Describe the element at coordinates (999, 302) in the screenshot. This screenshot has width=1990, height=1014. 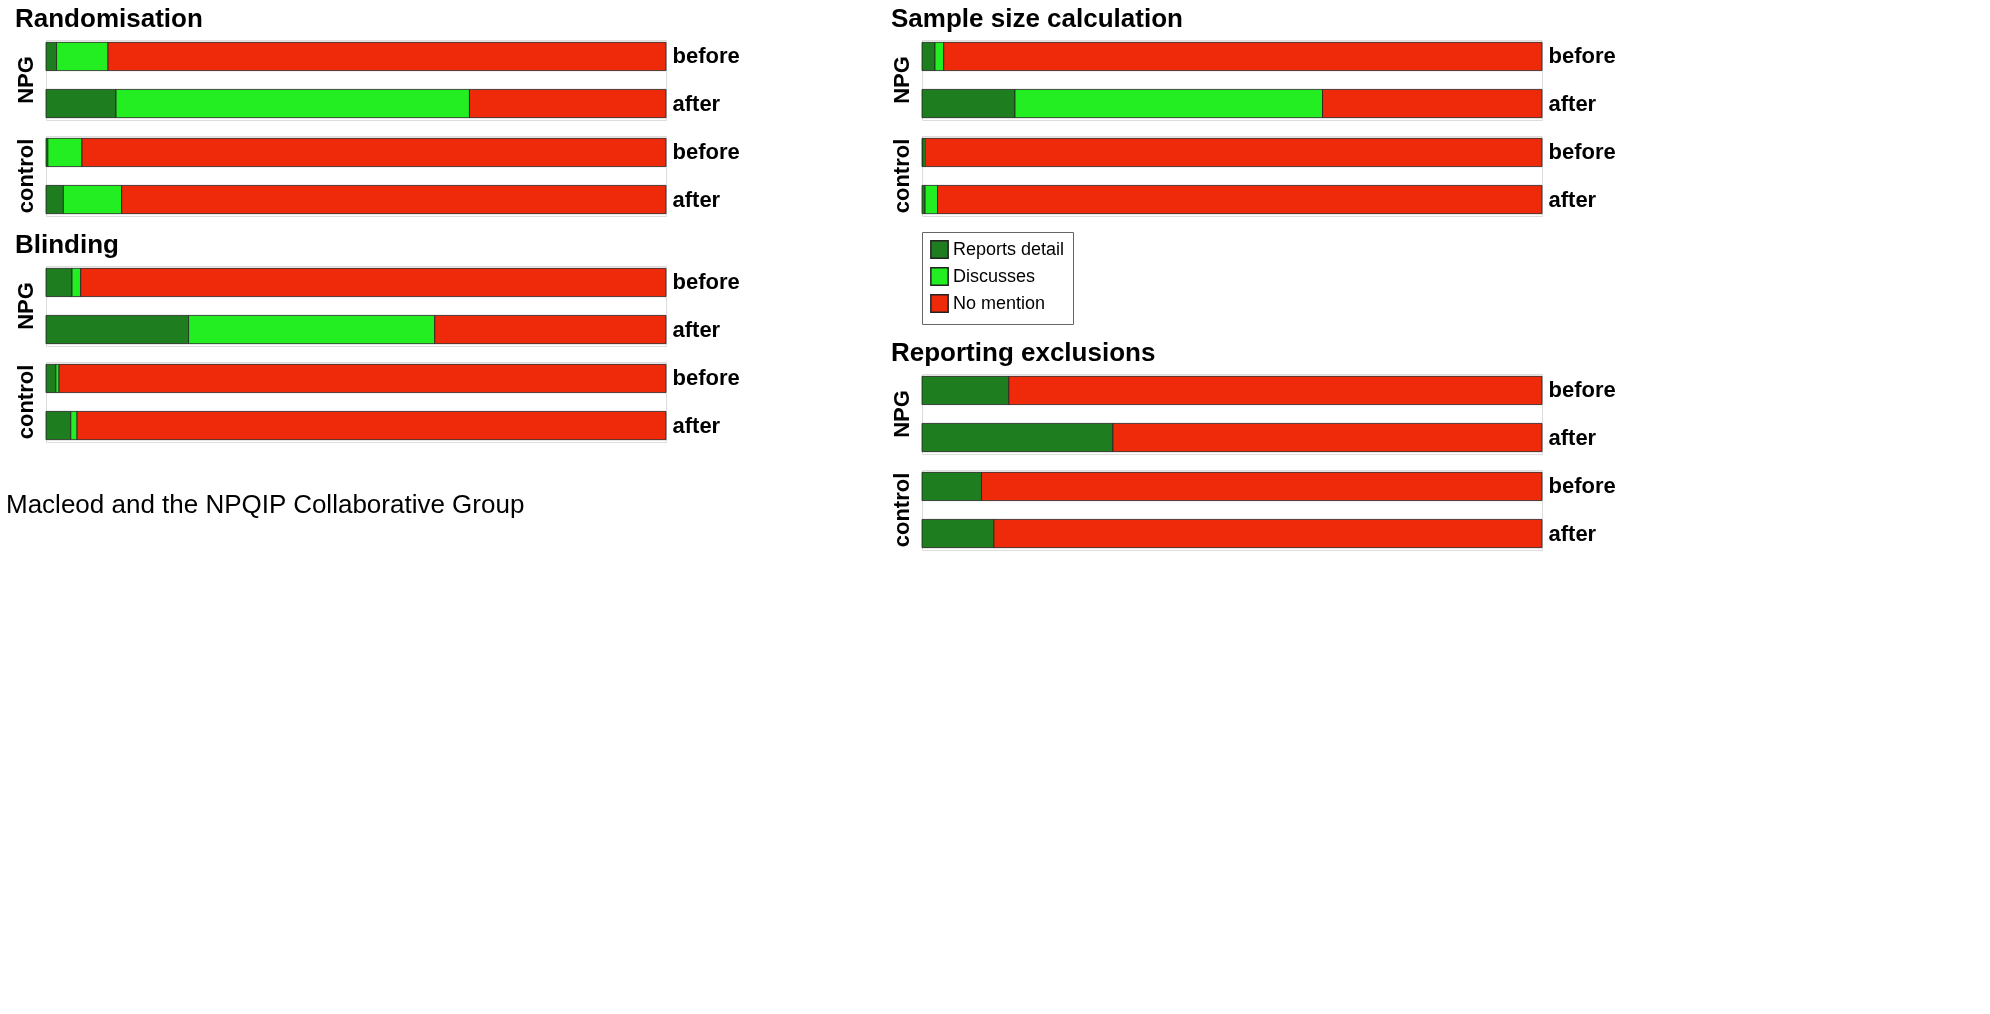
I see `legend-label: No mention` at that location.